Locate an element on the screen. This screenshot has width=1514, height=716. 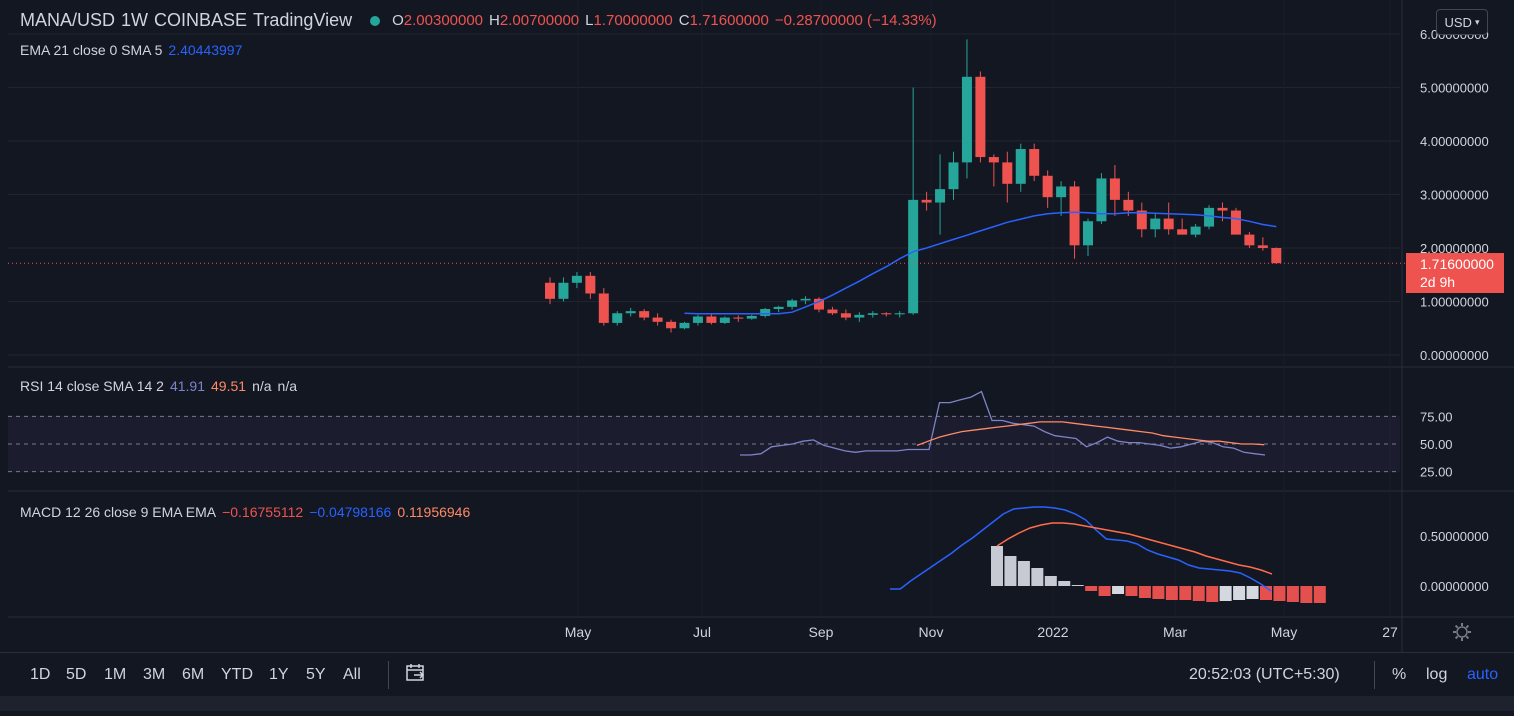
price-tick-label: 0.00000000 is located at coordinates (1454, 355).